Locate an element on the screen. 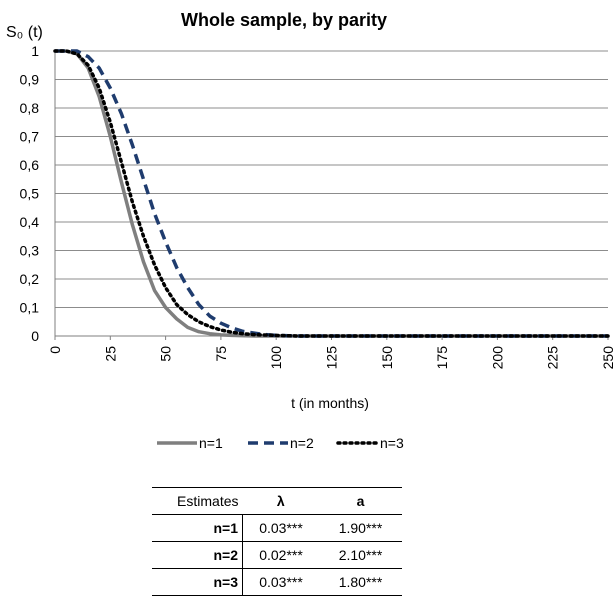 The height and width of the screenshot is (596, 616). y-tick-label: 0,9 is located at coordinates (30, 80).